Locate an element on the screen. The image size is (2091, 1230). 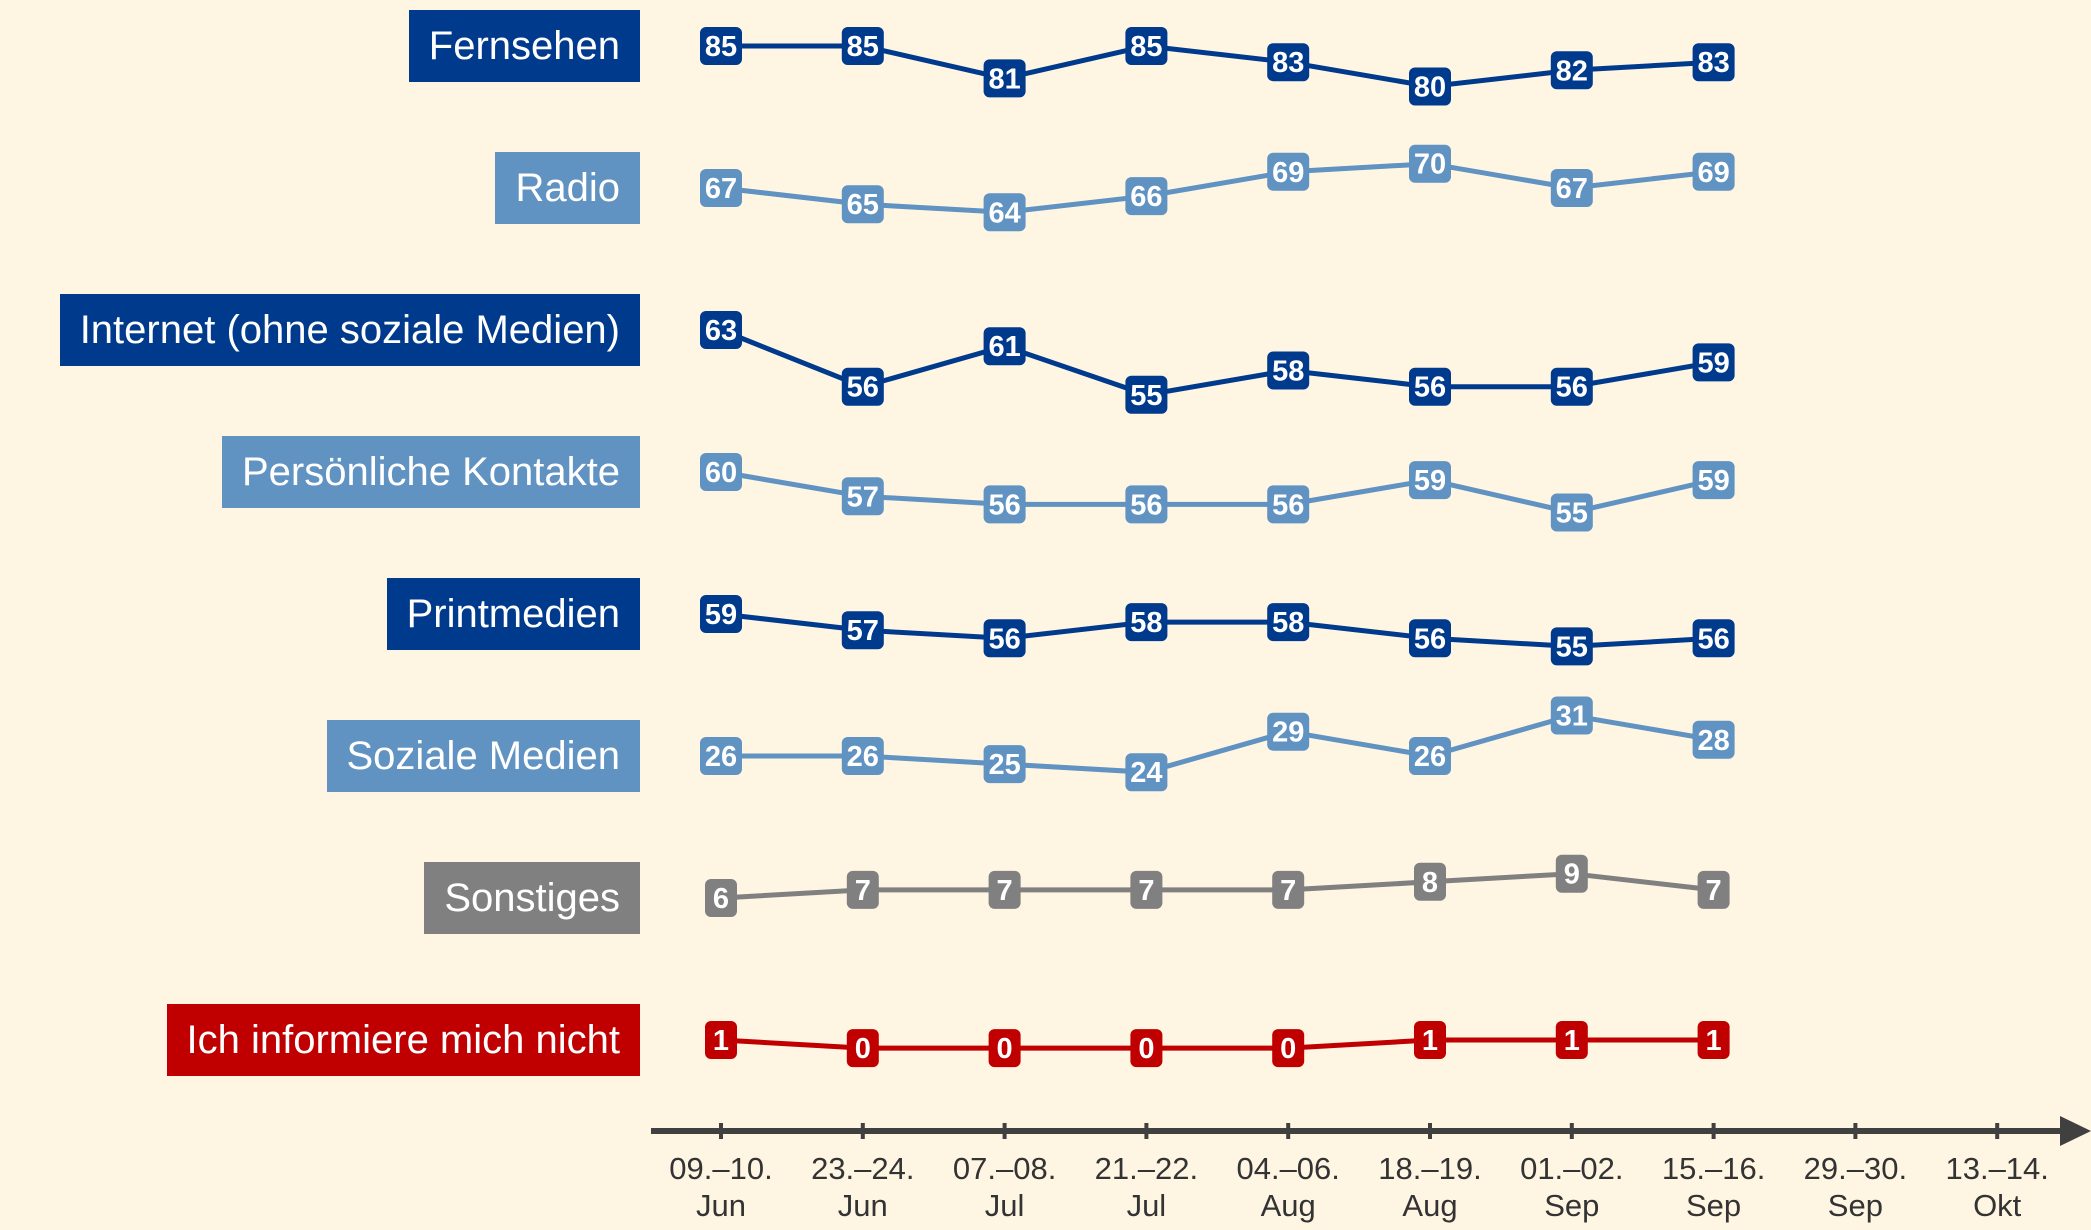
data-label: 26 is located at coordinates (721, 757).